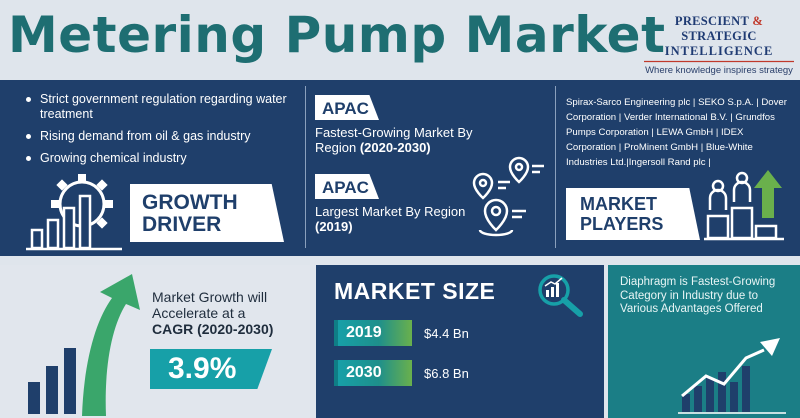 Image resolution: width=800 pixels, height=418 pixels. I want to click on brand-word-strategic: STRATEGIC, so click(719, 36).